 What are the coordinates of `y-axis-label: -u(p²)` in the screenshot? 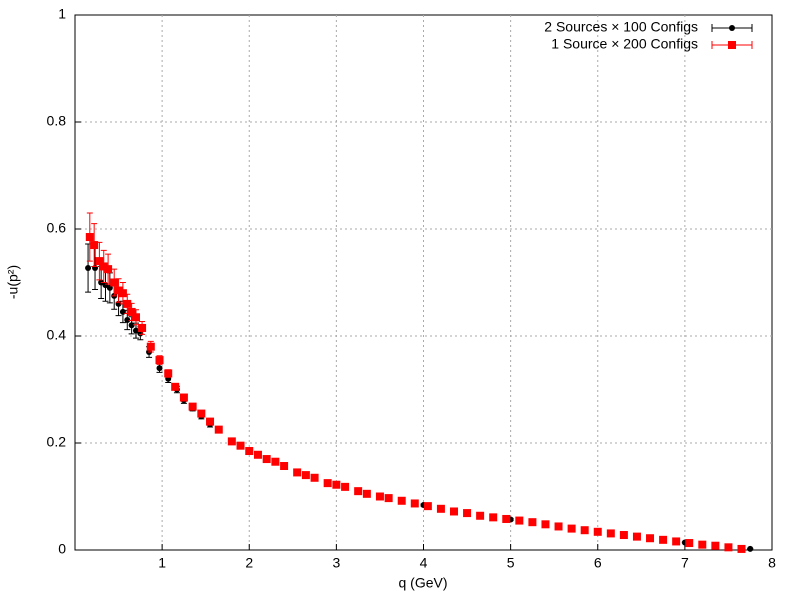 It's located at (13, 282).